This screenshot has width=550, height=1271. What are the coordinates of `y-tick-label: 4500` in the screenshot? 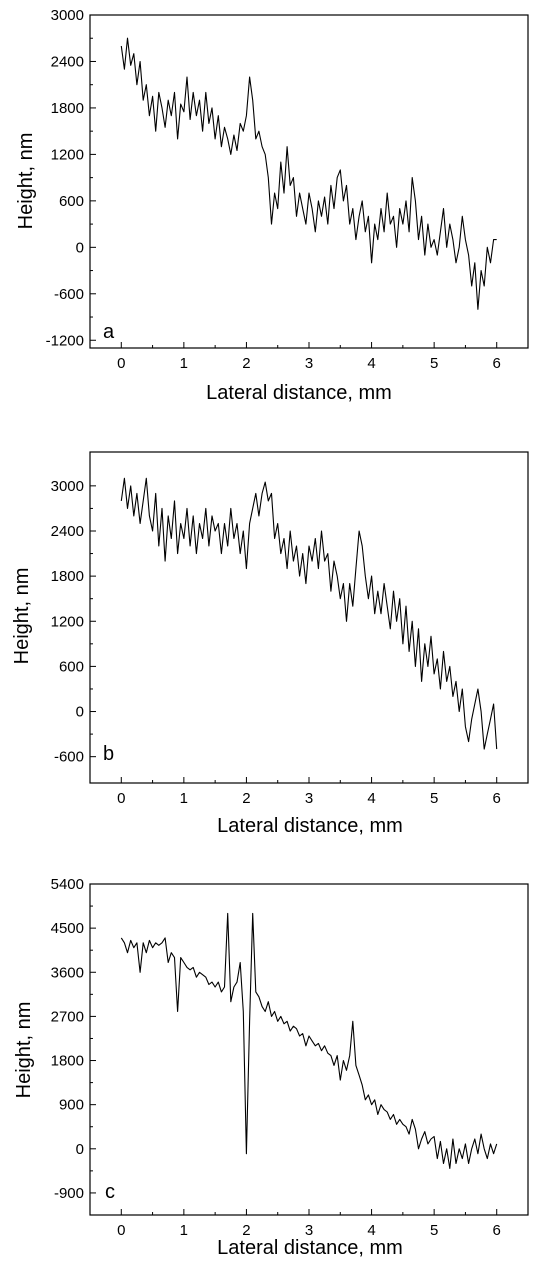 It's located at (67, 928).